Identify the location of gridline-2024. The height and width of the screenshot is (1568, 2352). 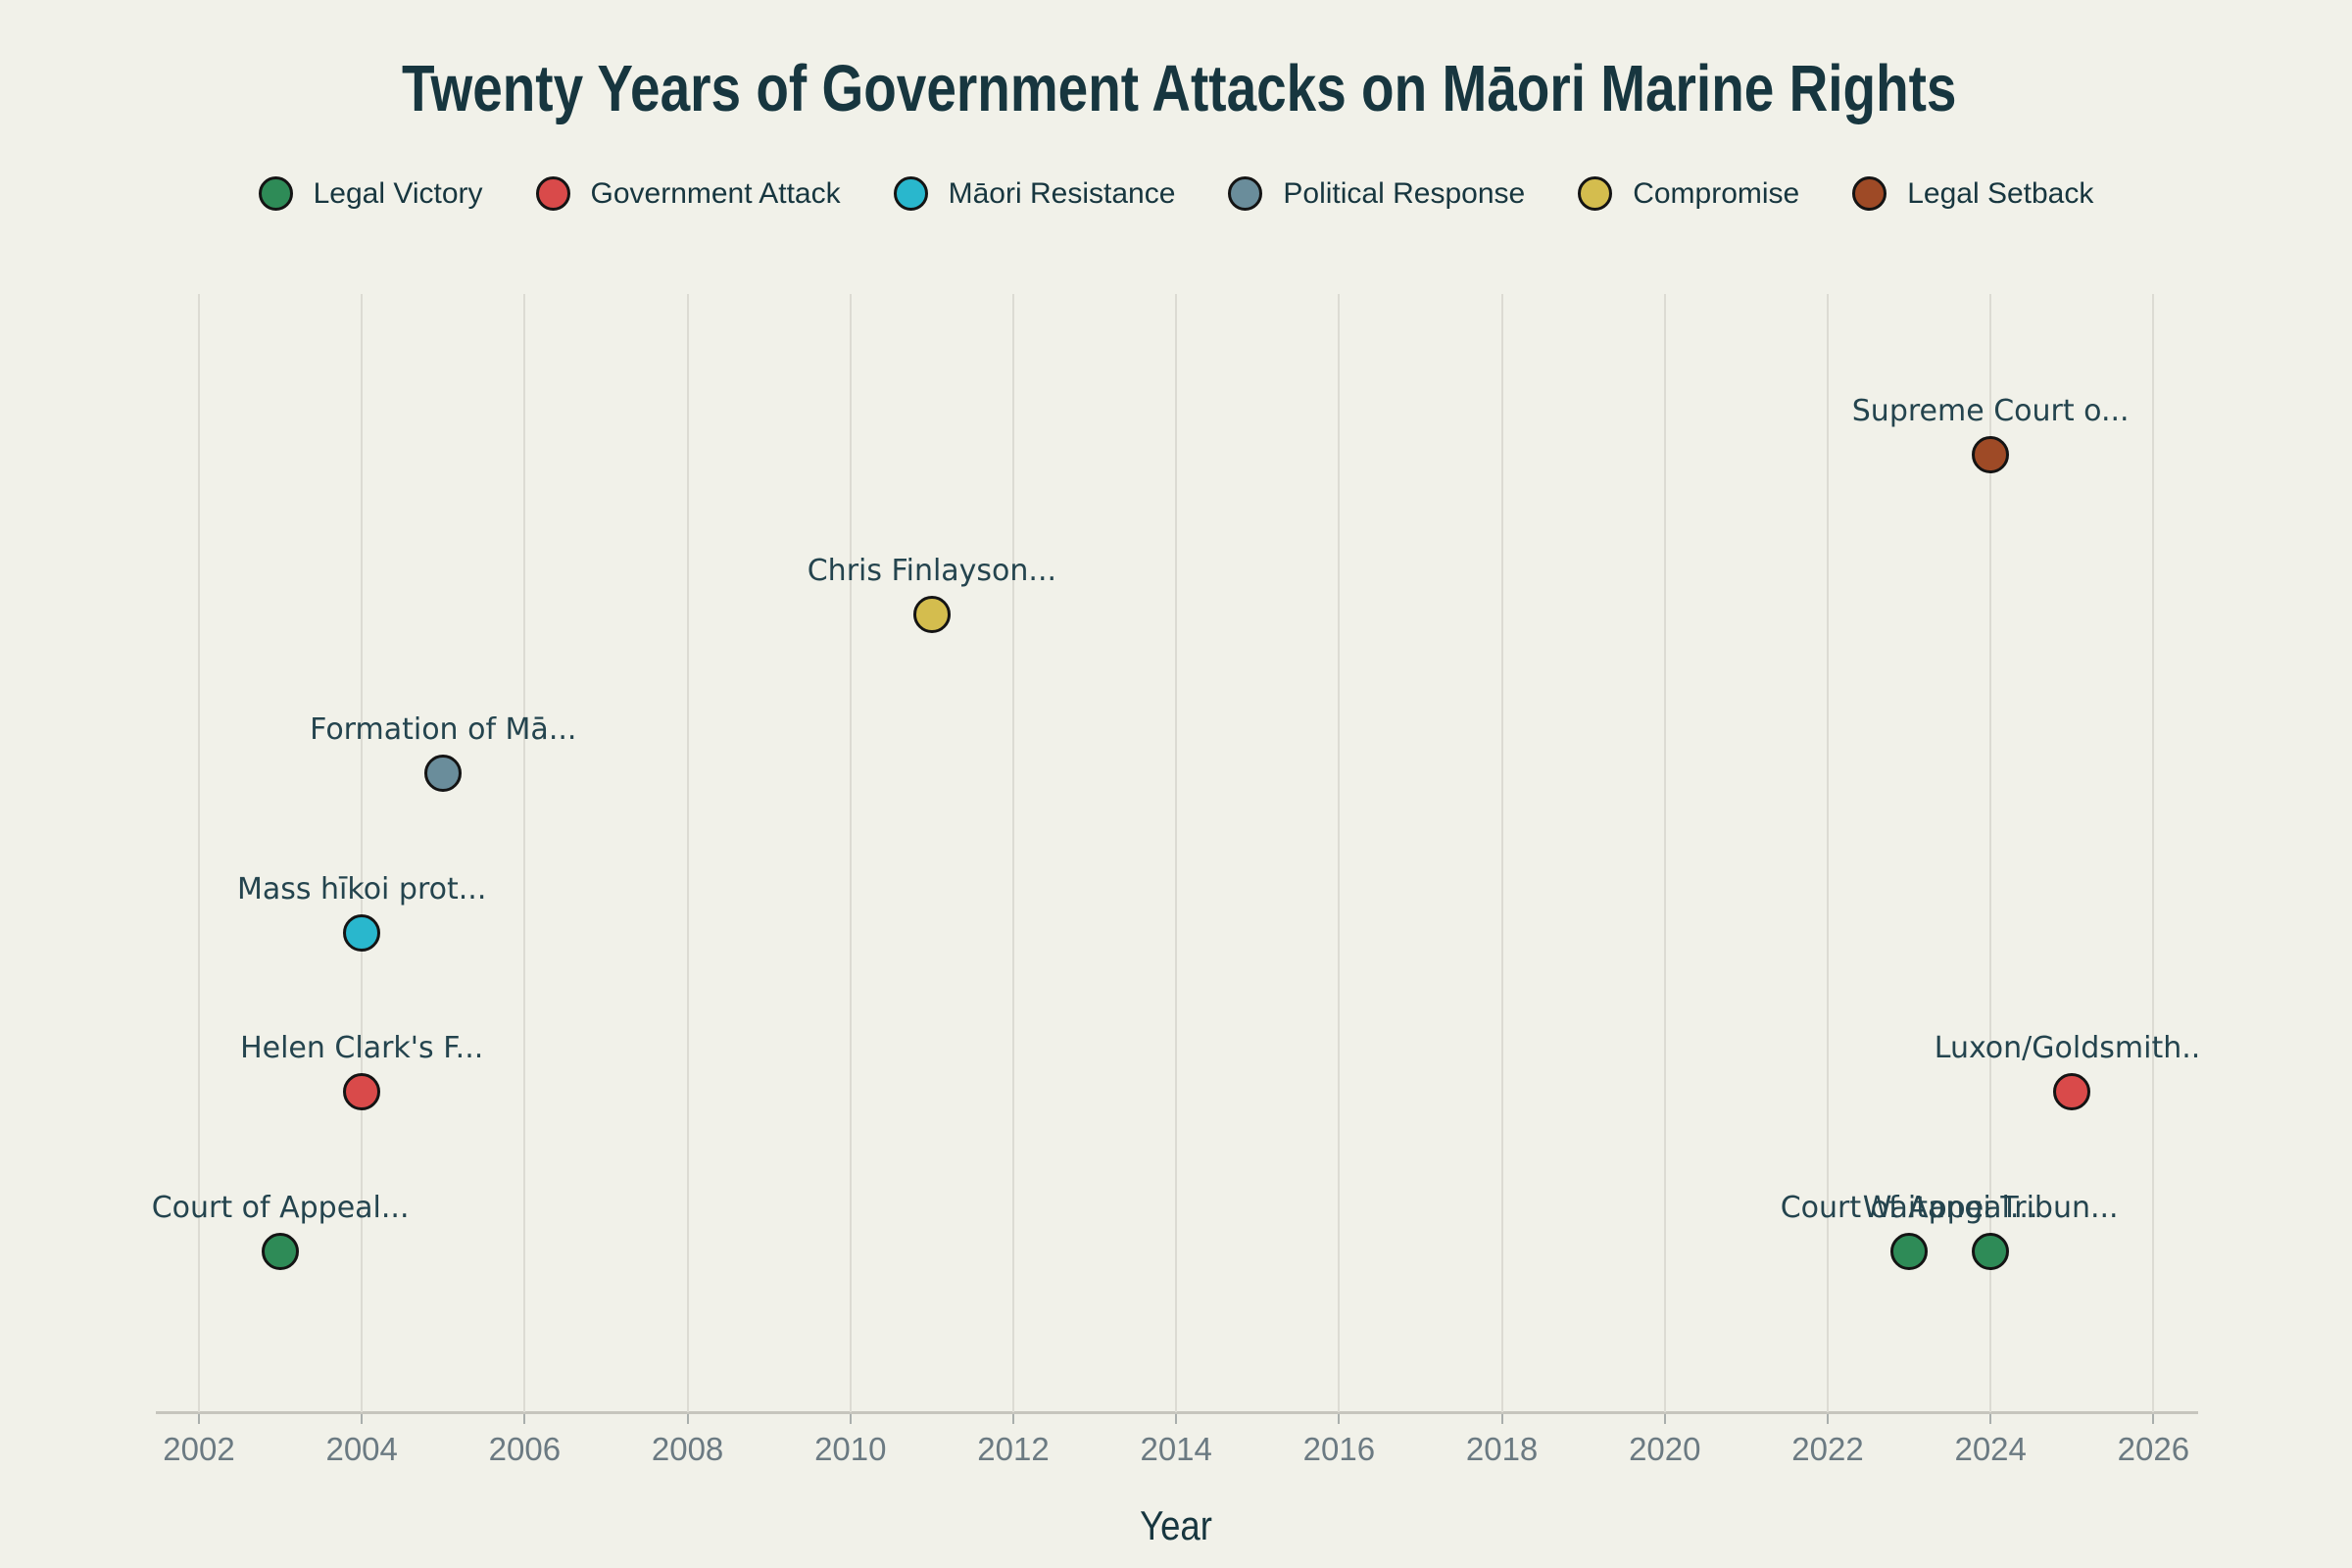
(1990, 853).